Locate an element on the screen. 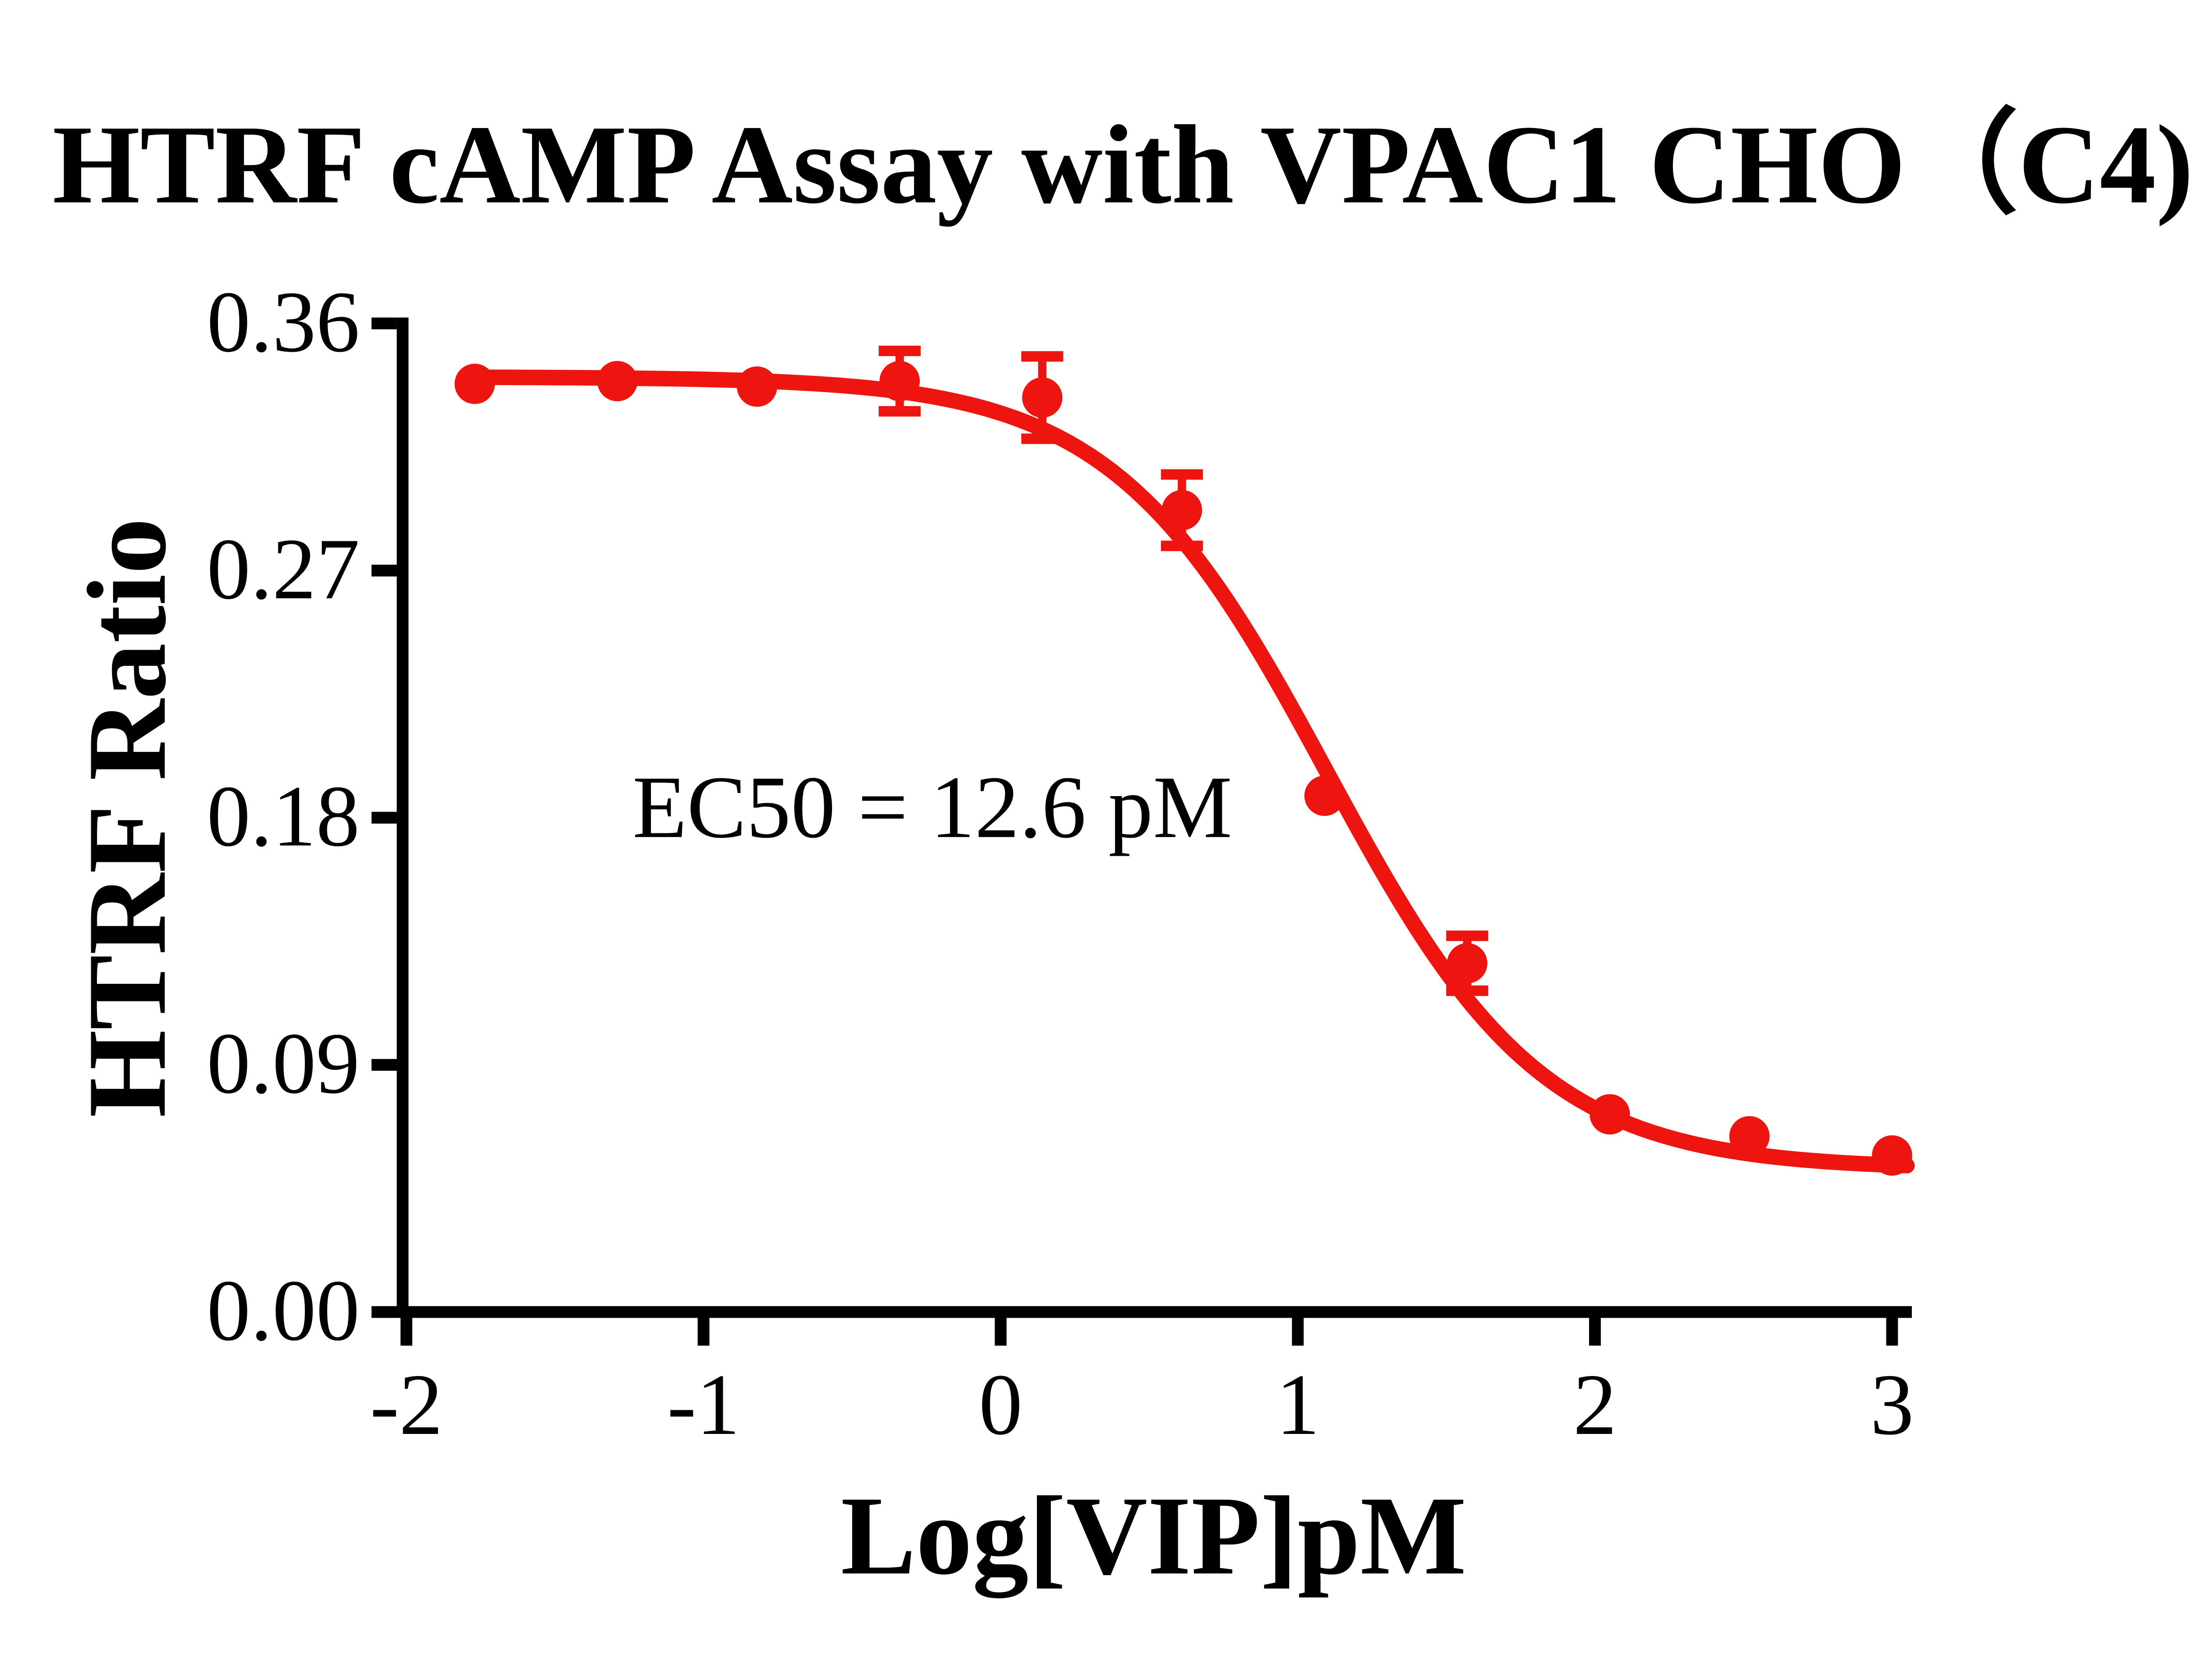 This screenshot has height=1680, width=2193. chart-title: HTRF cAMP Assay with VPAC1 CHO（C4) is located at coordinates (1123, 164).